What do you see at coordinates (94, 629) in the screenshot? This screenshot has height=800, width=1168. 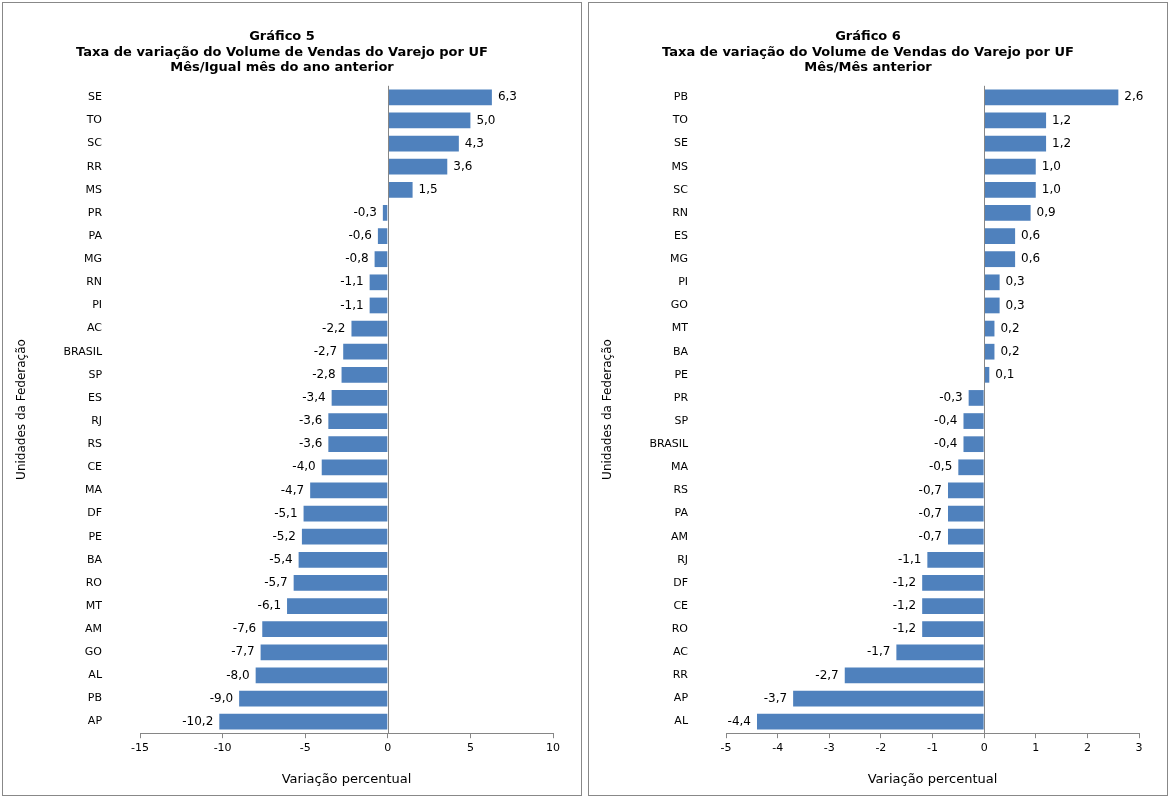 I see `y-tick-label: AM` at bounding box center [94, 629].